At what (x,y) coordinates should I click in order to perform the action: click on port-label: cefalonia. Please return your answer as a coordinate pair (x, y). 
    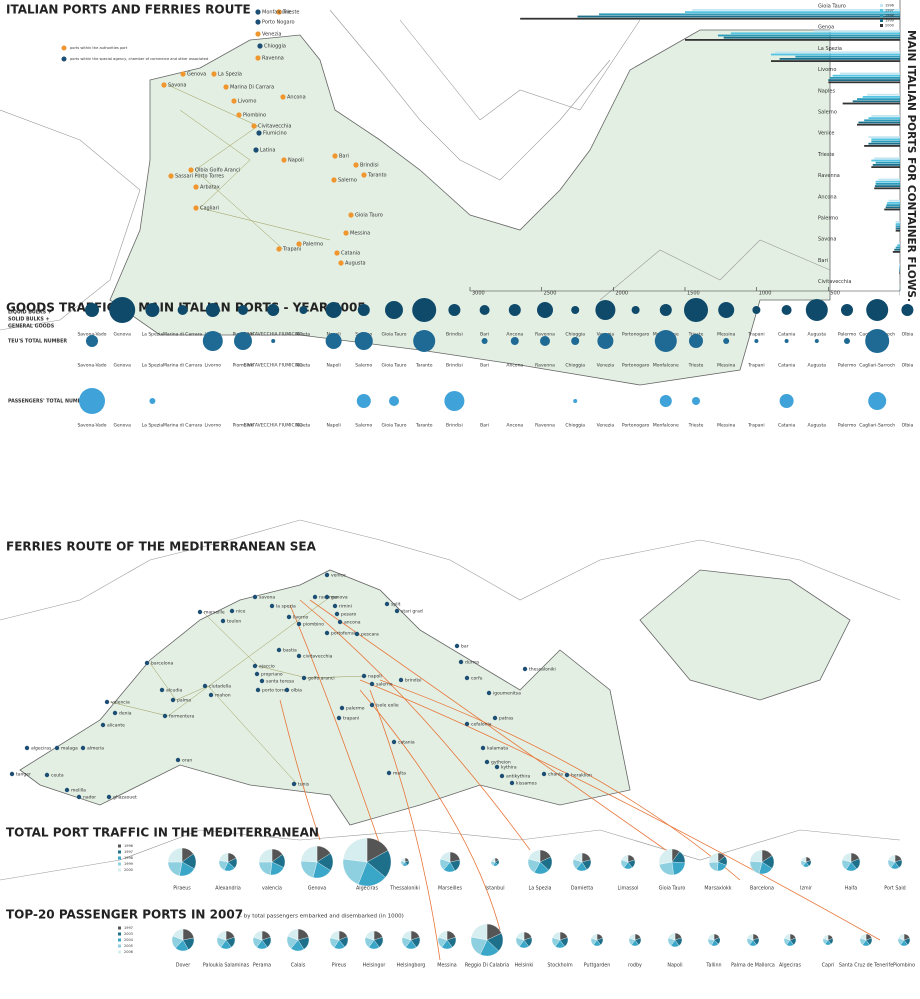
    Looking at the image, I should click on (481, 725).